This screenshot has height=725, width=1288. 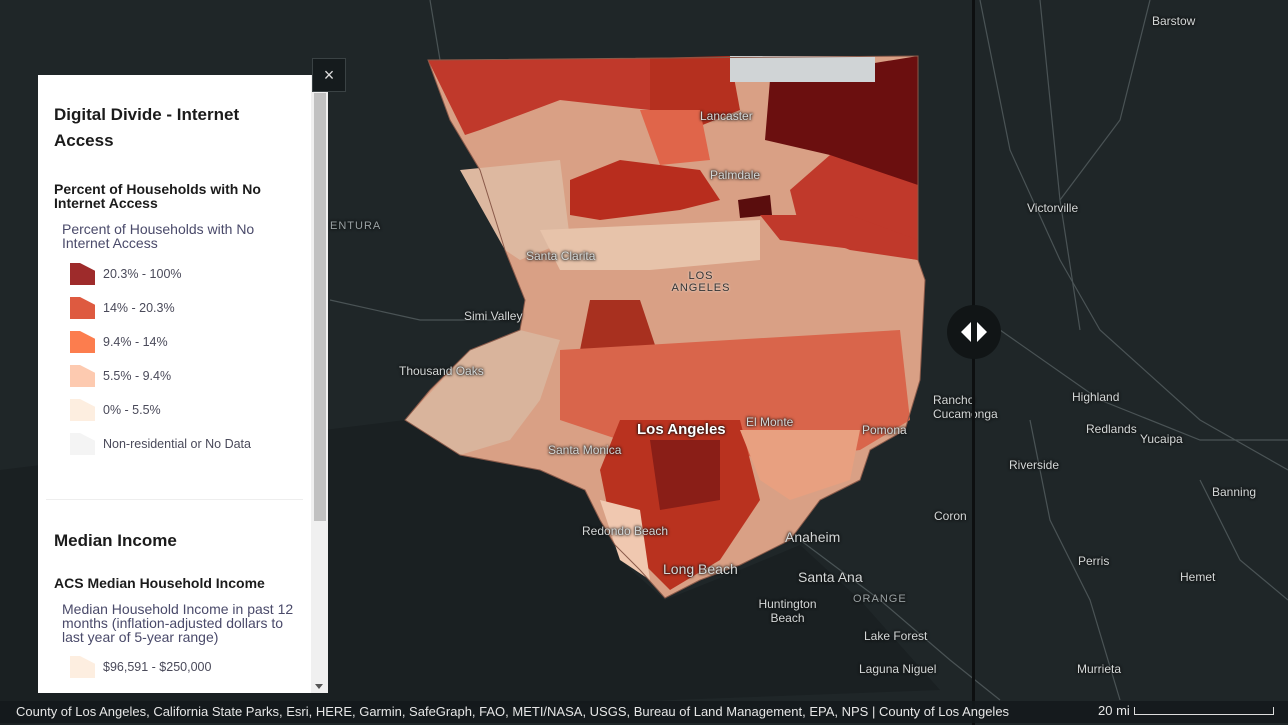 What do you see at coordinates (884, 430) in the screenshot?
I see `map-label: Pomona` at bounding box center [884, 430].